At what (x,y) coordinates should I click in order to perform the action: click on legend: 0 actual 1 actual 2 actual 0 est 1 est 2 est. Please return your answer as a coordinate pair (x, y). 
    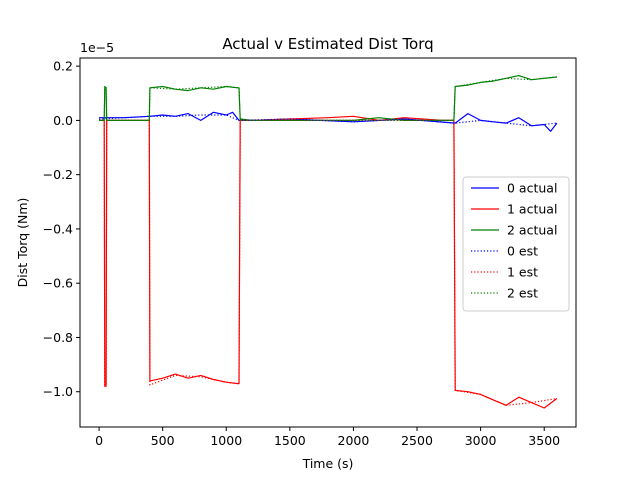
    Looking at the image, I should click on (516, 244).